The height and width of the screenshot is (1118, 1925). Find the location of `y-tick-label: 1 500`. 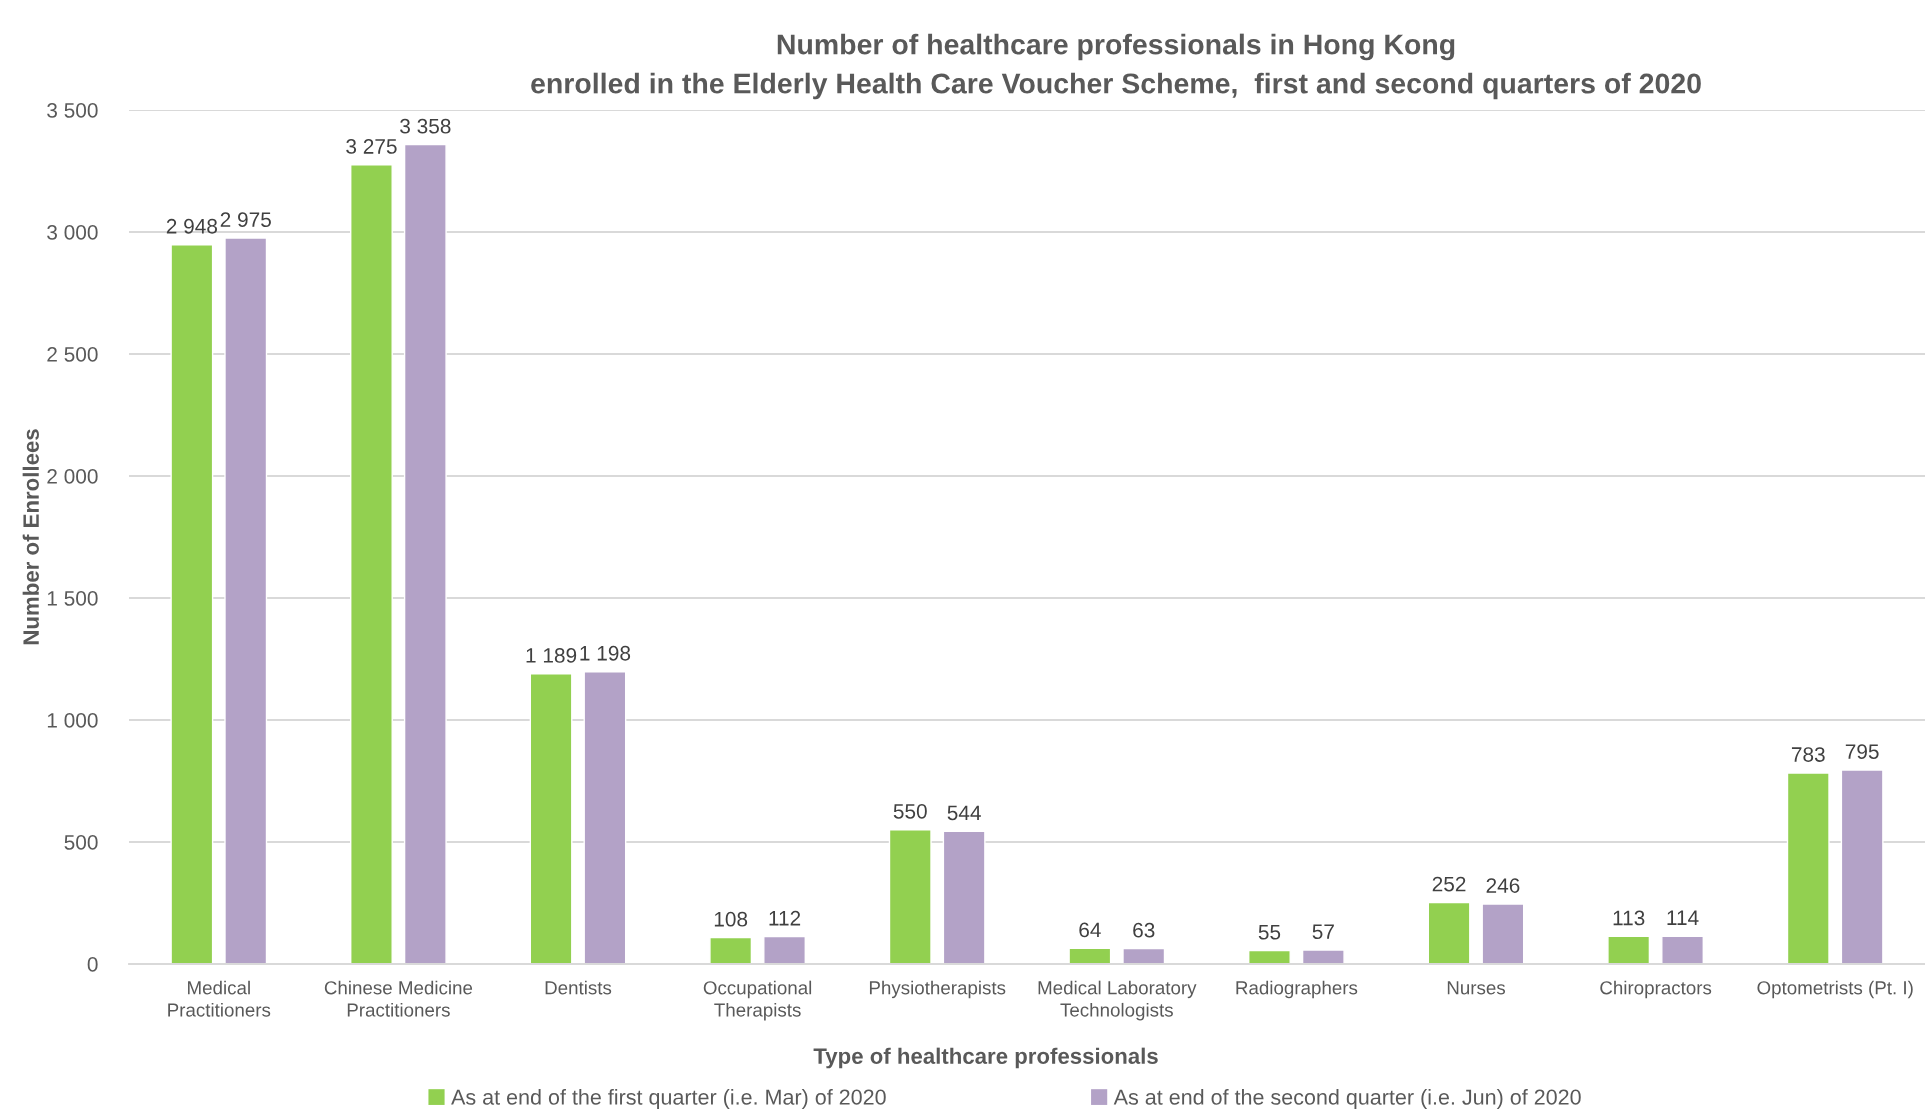

y-tick-label: 1 500 is located at coordinates (72, 598).